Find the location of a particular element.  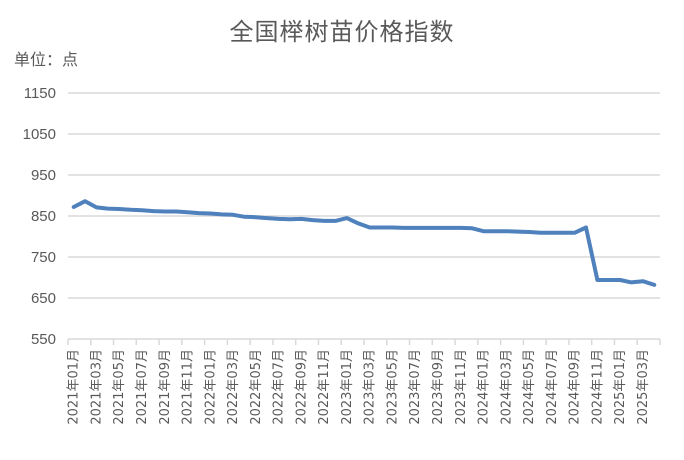

x-tick-label: 2024年07月 is located at coordinates (552, 387).